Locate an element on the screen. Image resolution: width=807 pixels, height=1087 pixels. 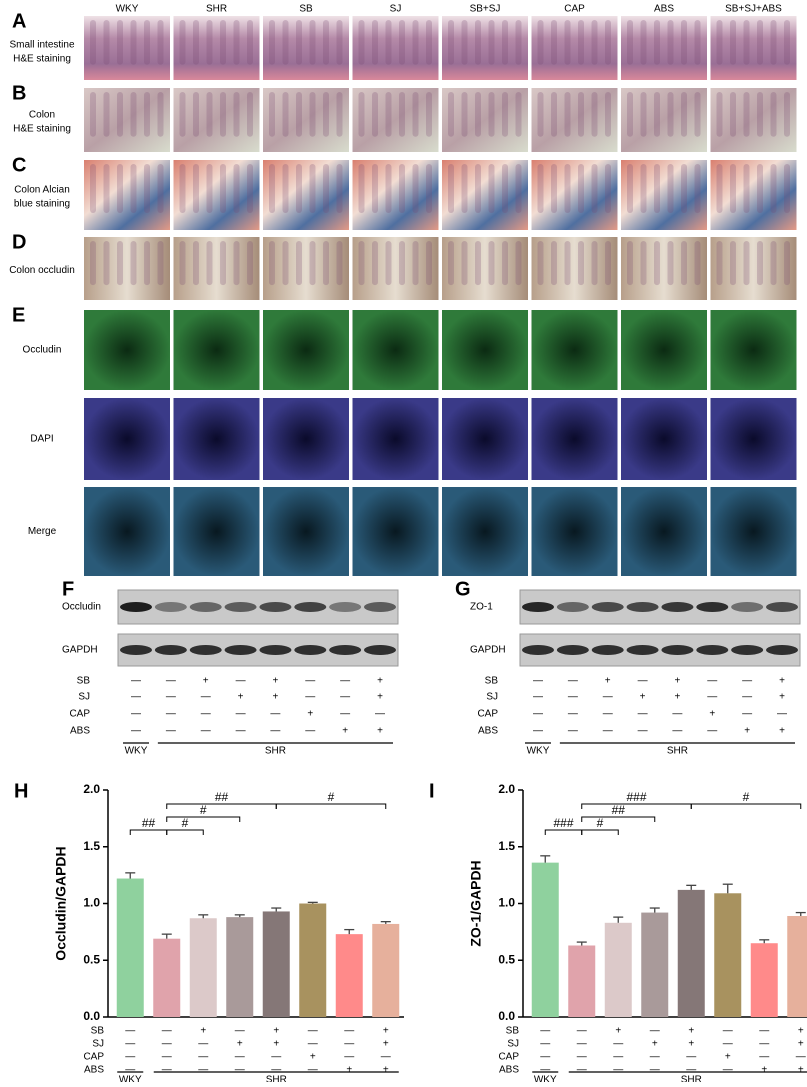
significance-bracket is located at coordinates (148, 832).